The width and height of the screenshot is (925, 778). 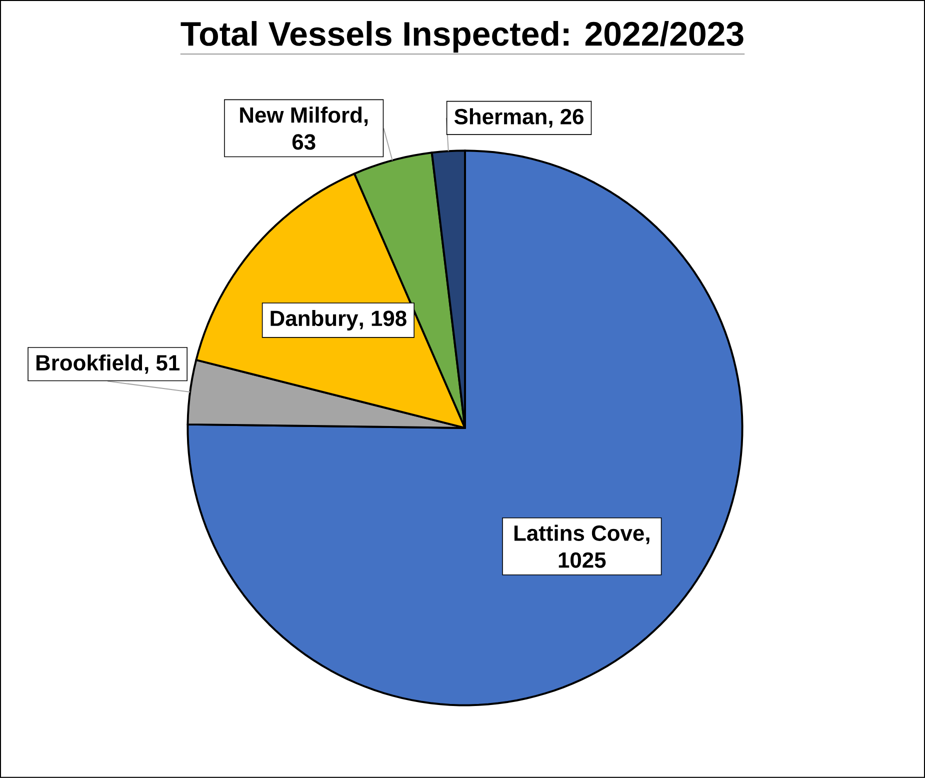 I want to click on data-label: , 198, so click(x=383, y=320).